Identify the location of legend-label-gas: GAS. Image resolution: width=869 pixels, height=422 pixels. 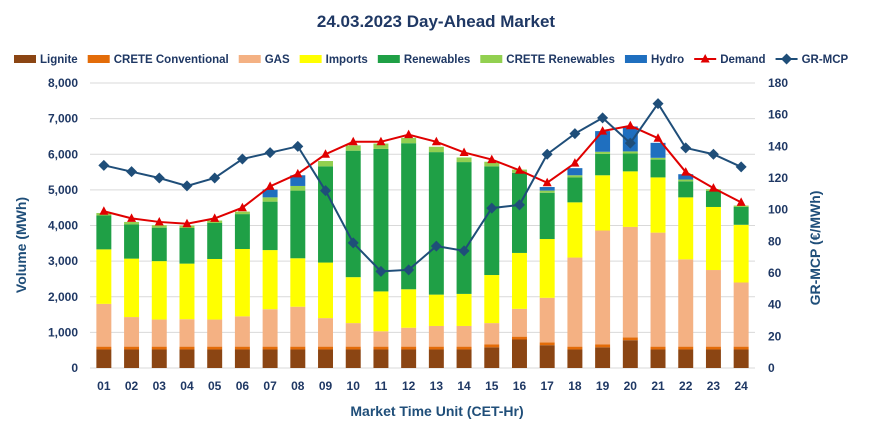
(277, 60).